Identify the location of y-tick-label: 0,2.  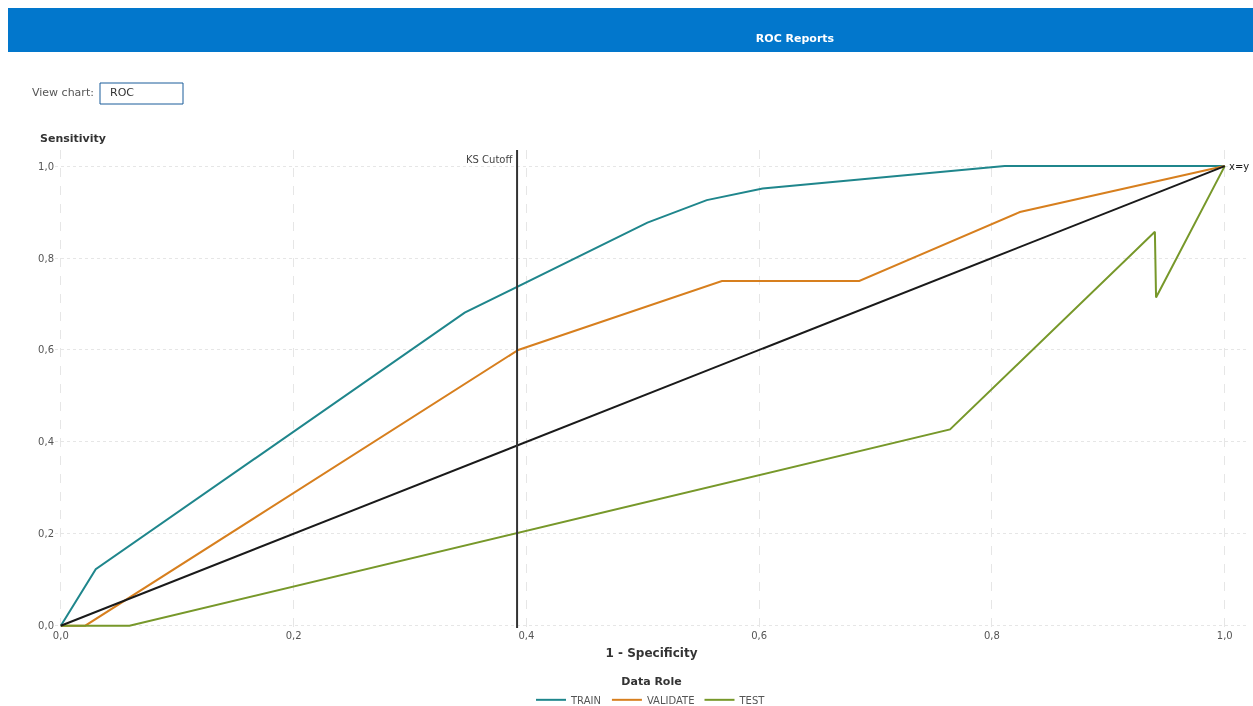
(46, 534).